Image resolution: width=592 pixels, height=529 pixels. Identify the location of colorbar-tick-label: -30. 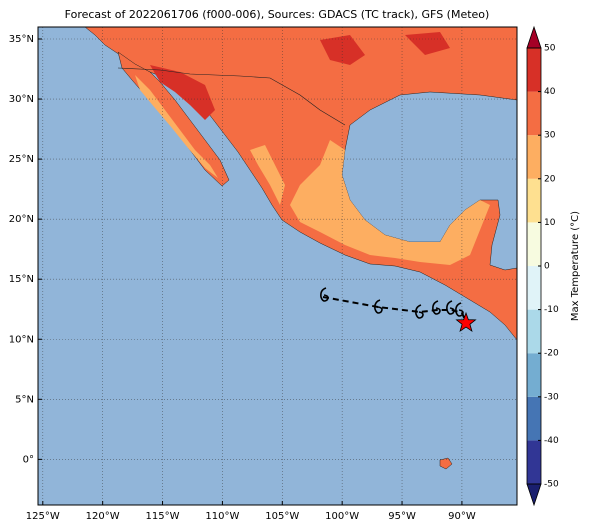
(551, 397).